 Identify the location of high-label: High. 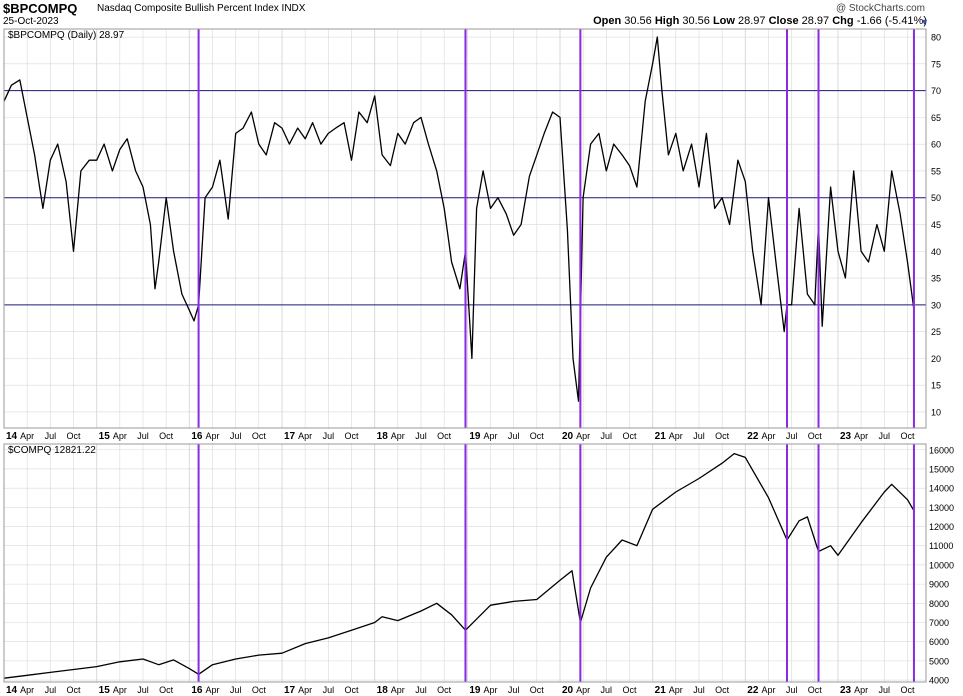
(667, 21).